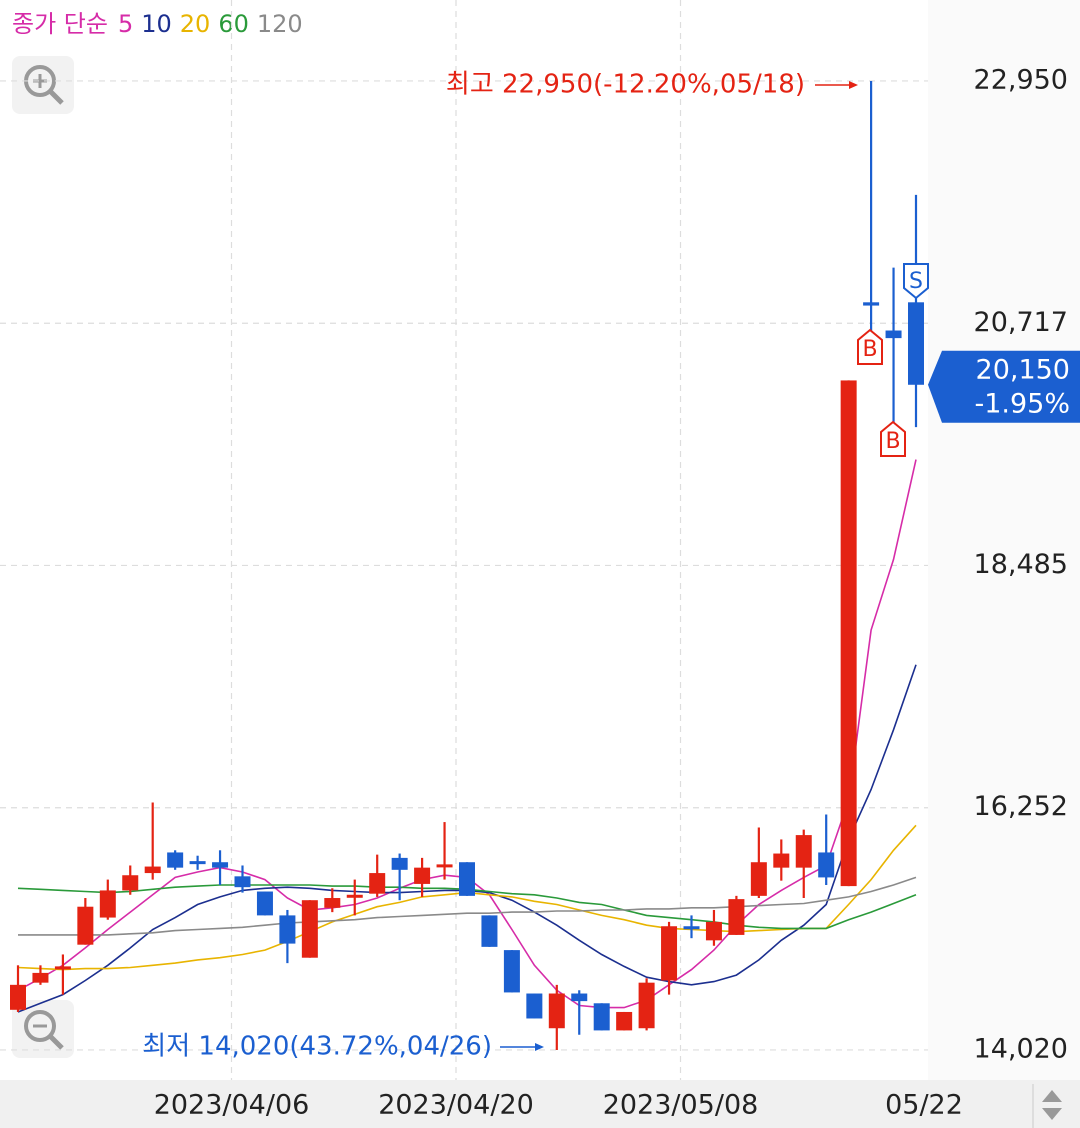 The width and height of the screenshot is (1080, 1128). I want to click on y-tick-label: 22,950, so click(1021, 79).